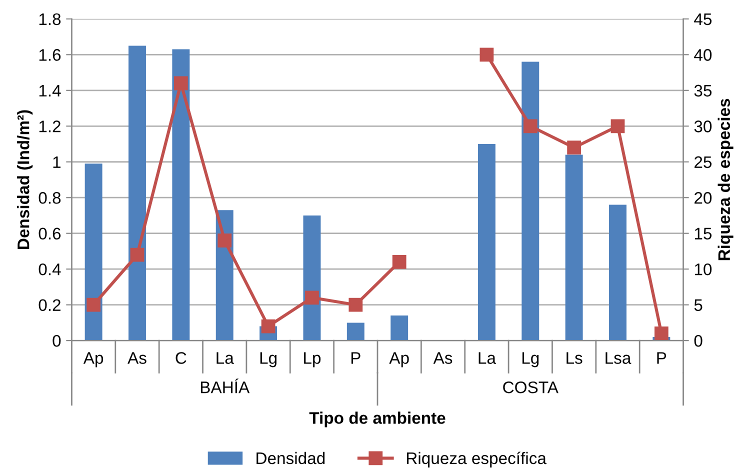  What do you see at coordinates (290, 458) in the screenshot?
I see `legend-label: Densidad` at bounding box center [290, 458].